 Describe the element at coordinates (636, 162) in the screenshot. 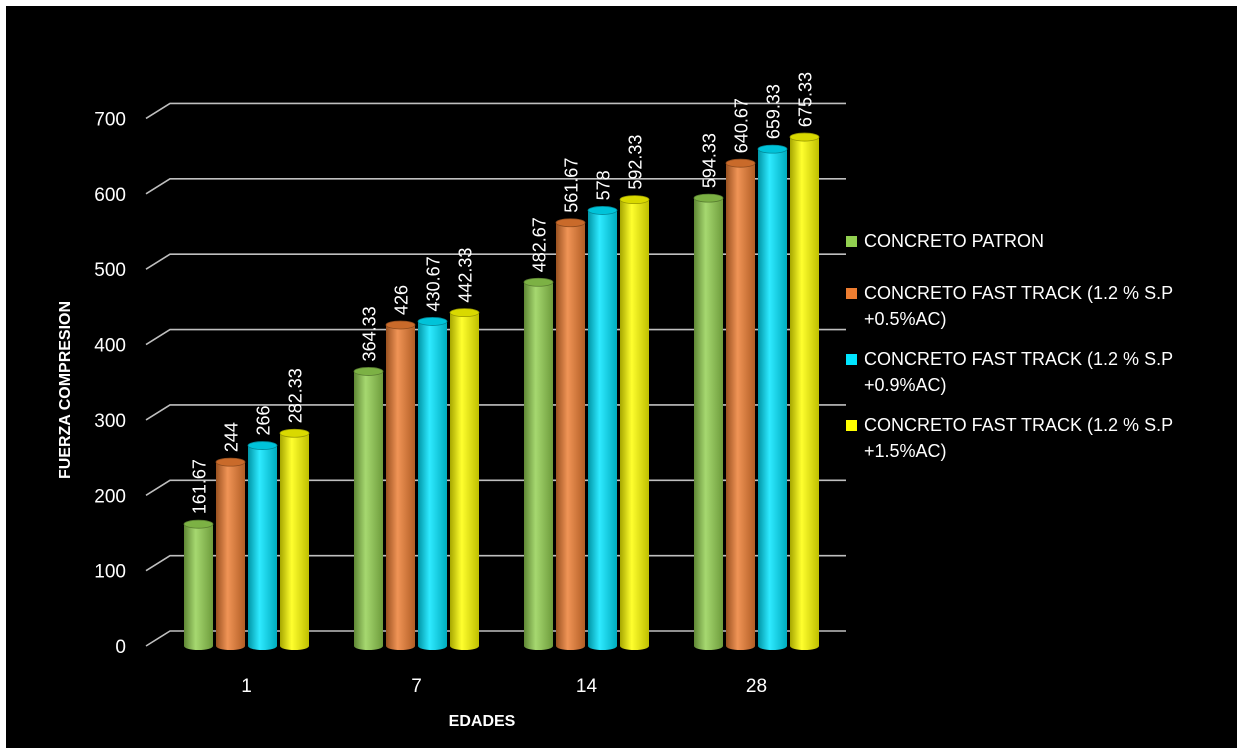

I see `data-label: 592.33` at that location.